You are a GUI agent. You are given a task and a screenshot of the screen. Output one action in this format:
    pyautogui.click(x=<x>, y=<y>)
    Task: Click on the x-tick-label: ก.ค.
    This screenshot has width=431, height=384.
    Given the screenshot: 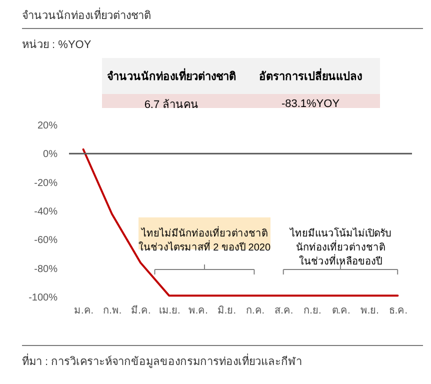 What is the action you would take?
    pyautogui.click(x=255, y=311)
    